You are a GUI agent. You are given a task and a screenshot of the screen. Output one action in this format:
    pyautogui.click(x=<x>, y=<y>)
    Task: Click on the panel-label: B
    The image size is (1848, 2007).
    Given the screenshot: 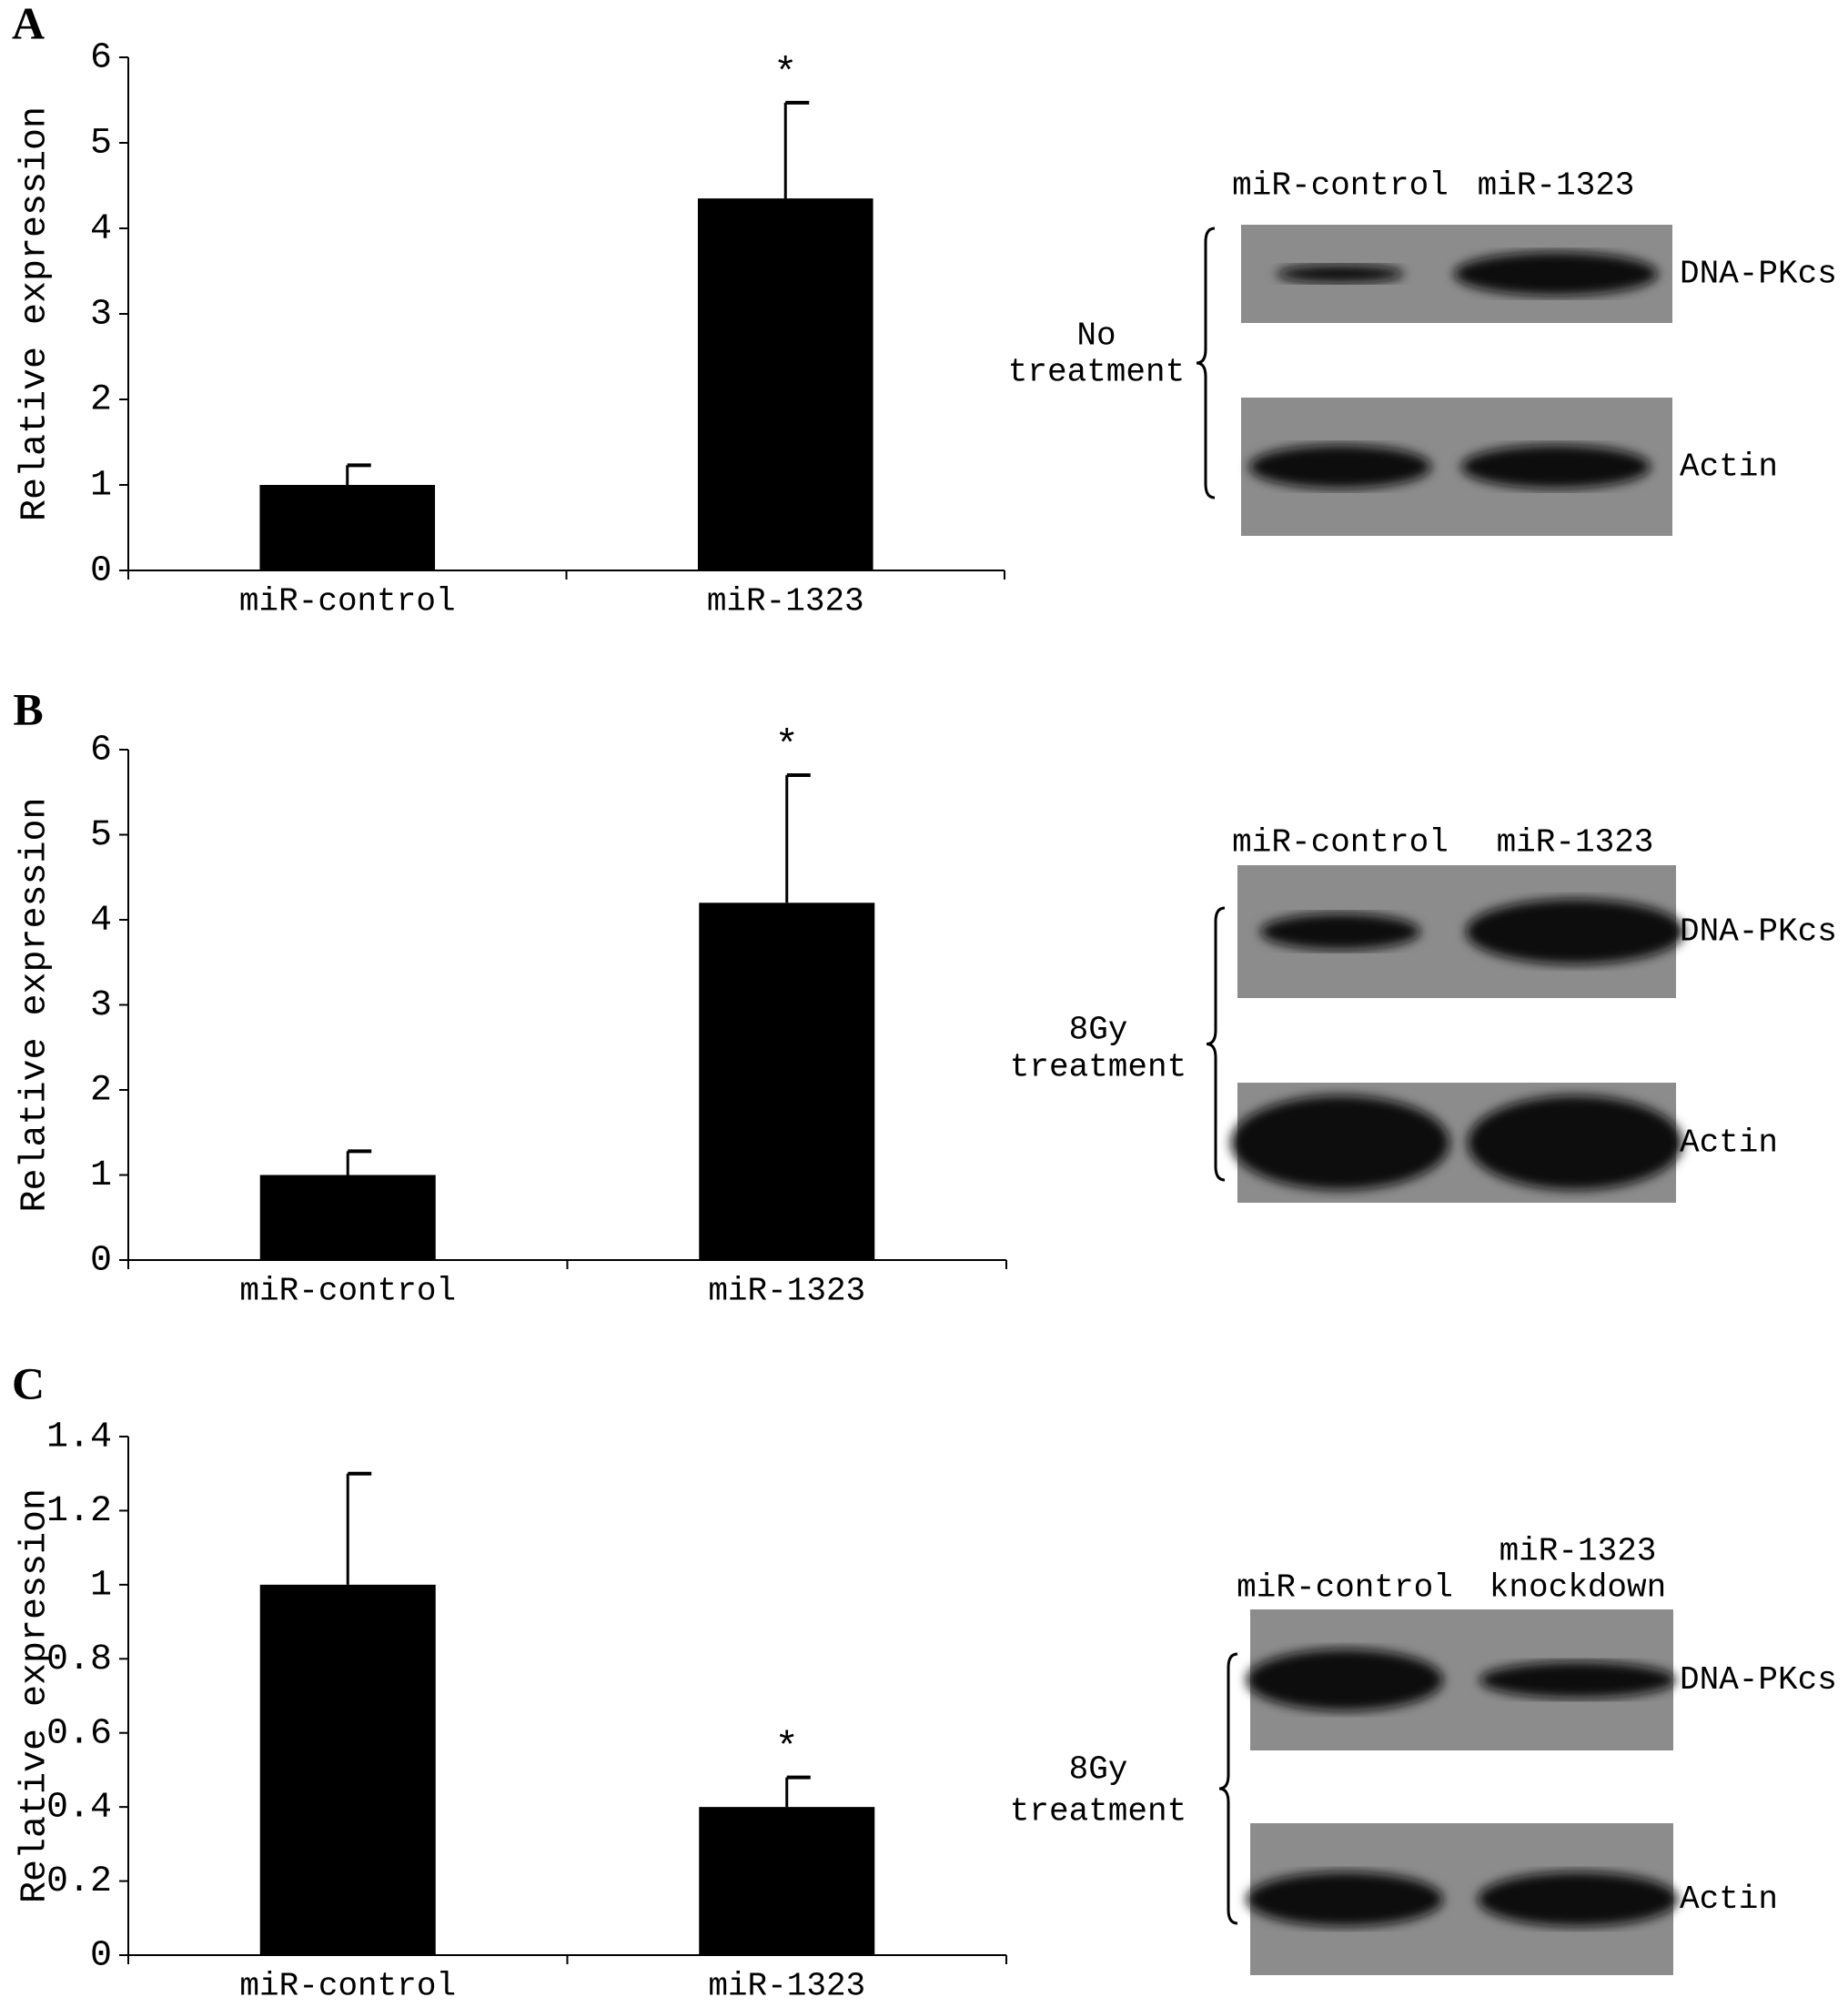 What is the action you would take?
    pyautogui.click(x=28, y=708)
    